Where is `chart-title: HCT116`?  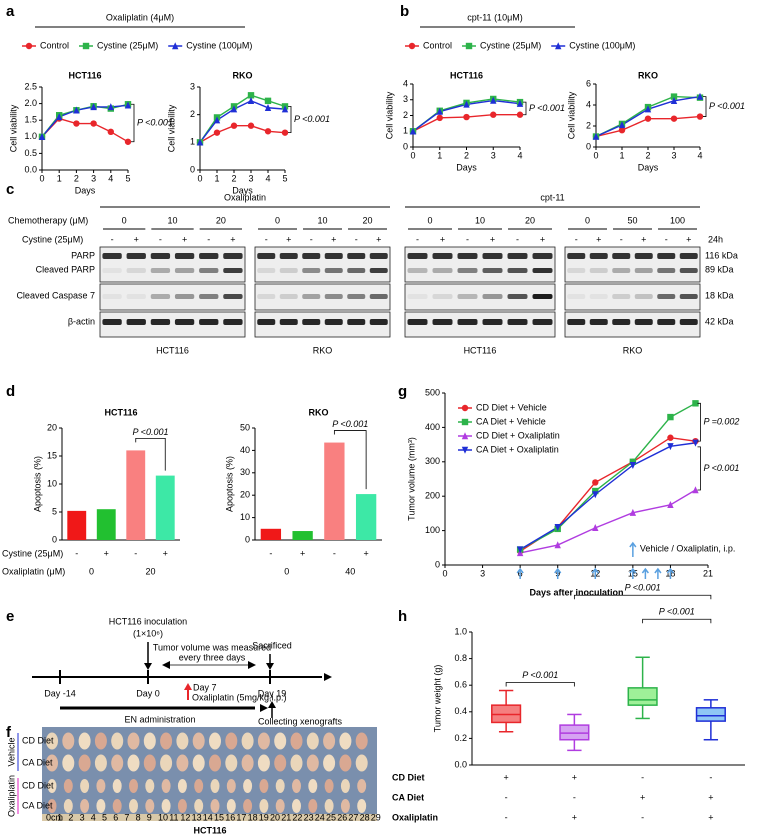
chart-title: HCT116 is located at coordinates (120, 412).